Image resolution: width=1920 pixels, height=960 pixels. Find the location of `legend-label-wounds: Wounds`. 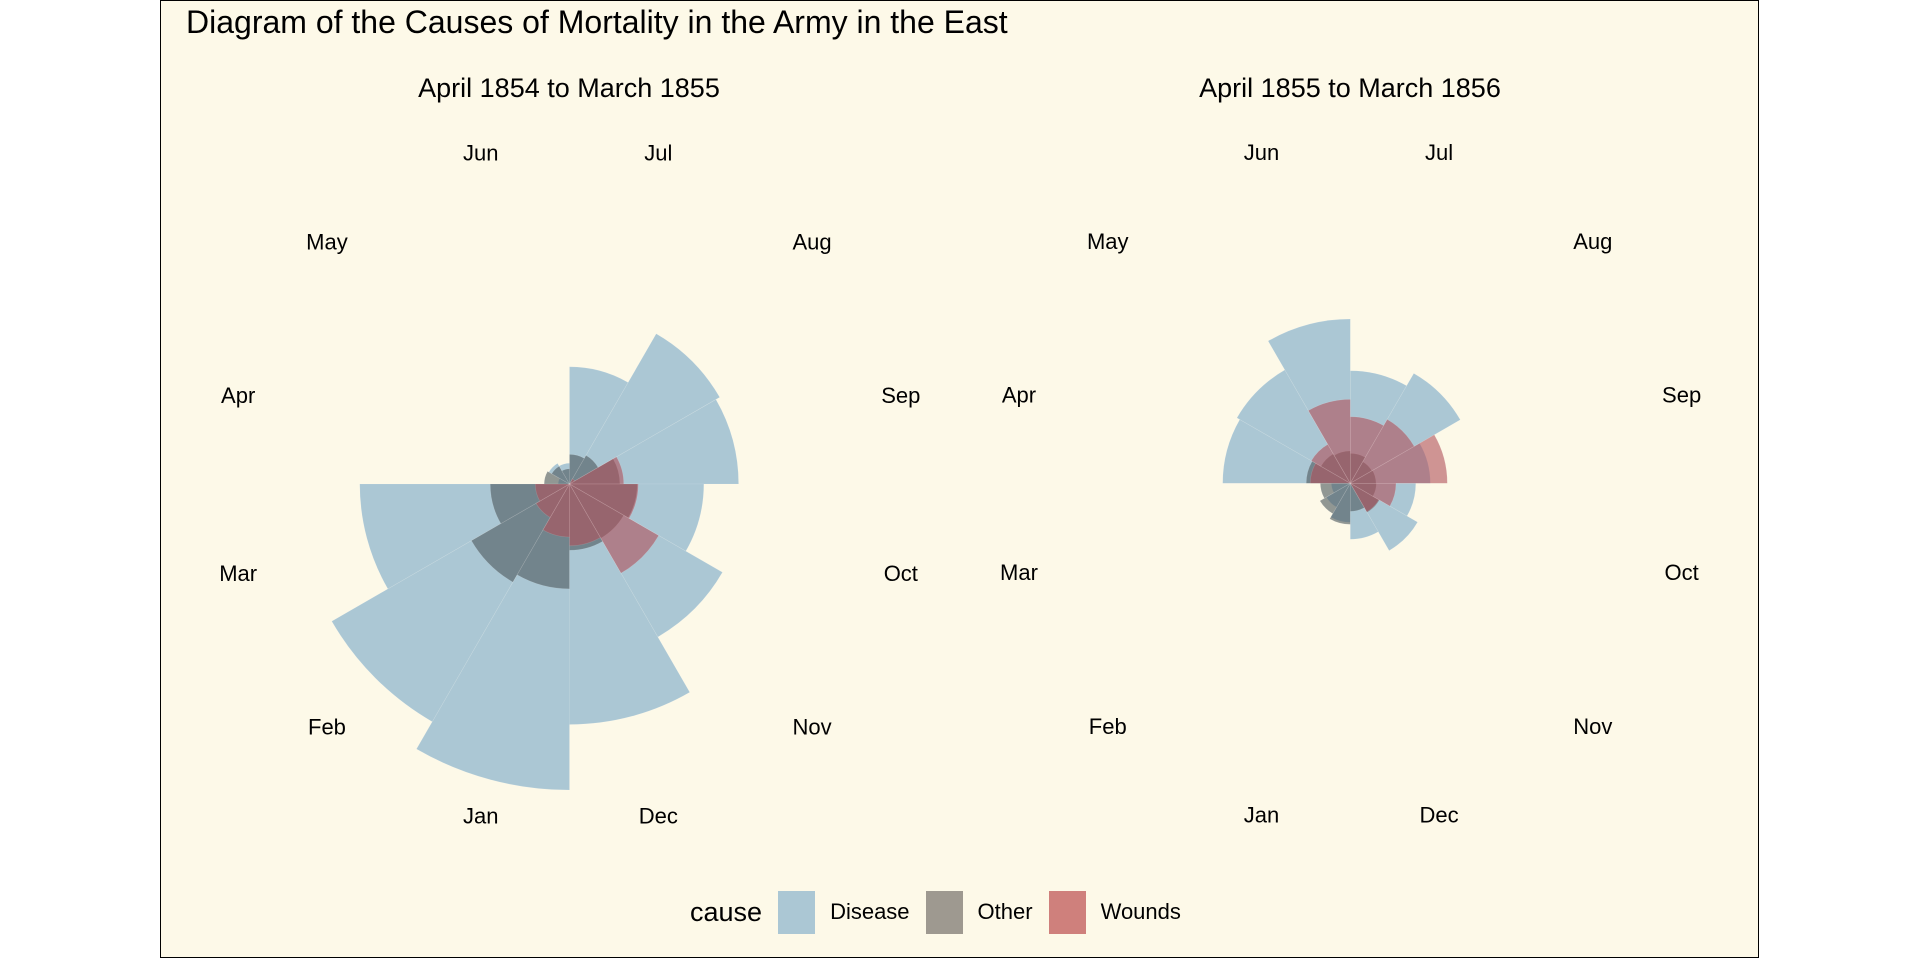

legend-label-wounds: Wounds is located at coordinates (1140, 911).